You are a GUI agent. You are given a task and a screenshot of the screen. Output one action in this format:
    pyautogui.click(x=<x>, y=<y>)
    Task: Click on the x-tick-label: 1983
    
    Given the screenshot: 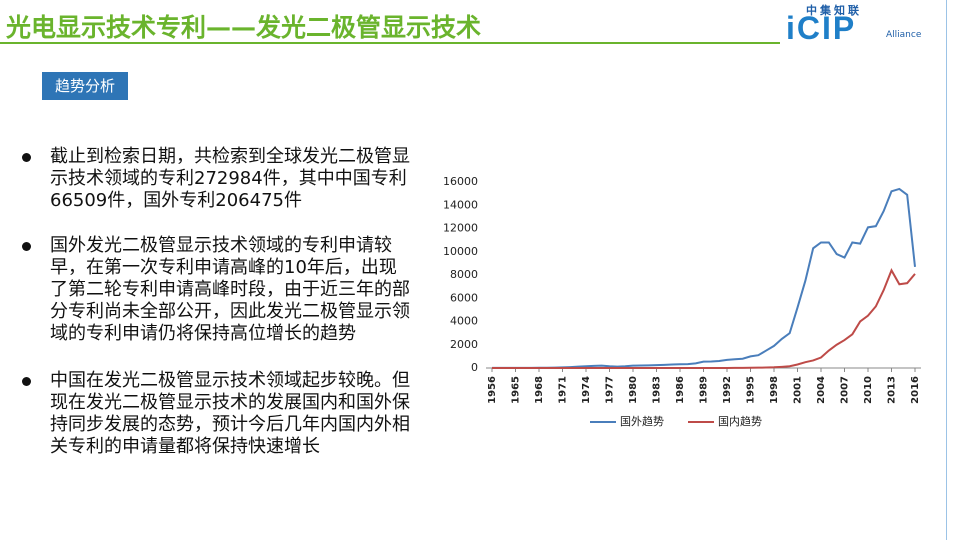 What is the action you would take?
    pyautogui.click(x=657, y=390)
    